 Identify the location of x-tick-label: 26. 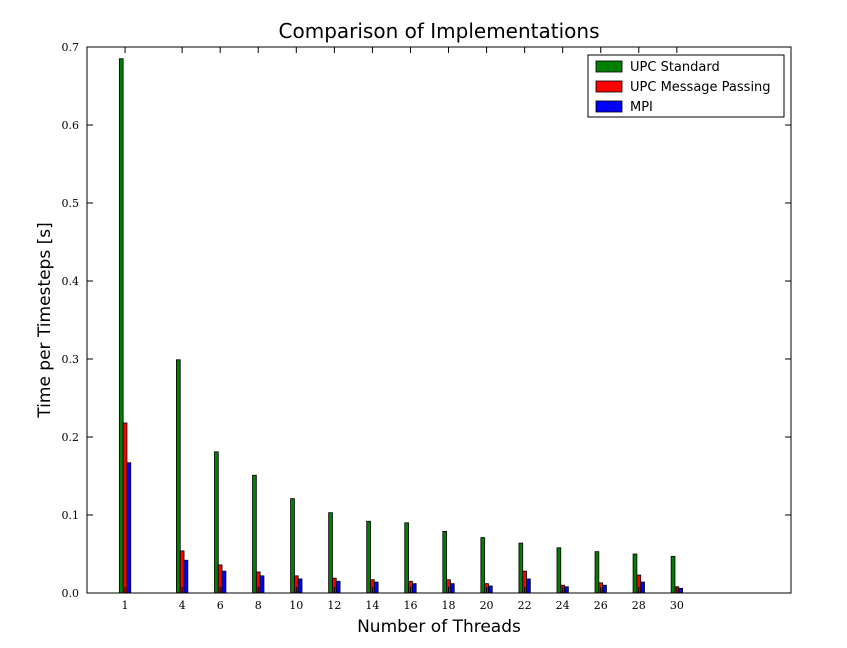
(601, 605).